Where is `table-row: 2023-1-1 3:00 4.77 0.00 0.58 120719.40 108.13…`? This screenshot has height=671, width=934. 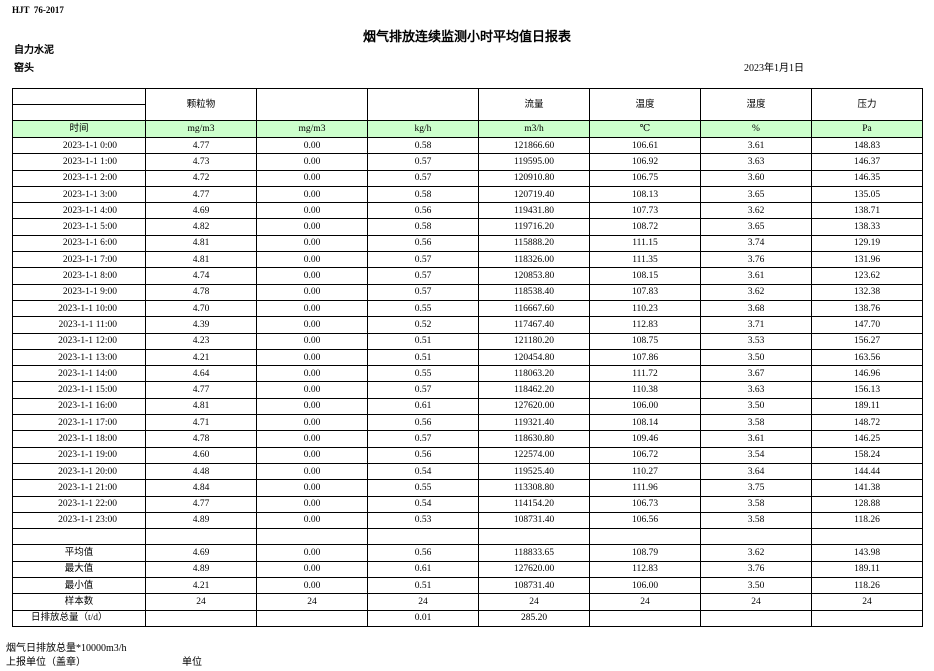
table-row: 2023-1-1 3:00 4.77 0.00 0.58 120719.40 108.13… is located at coordinates (467, 194).